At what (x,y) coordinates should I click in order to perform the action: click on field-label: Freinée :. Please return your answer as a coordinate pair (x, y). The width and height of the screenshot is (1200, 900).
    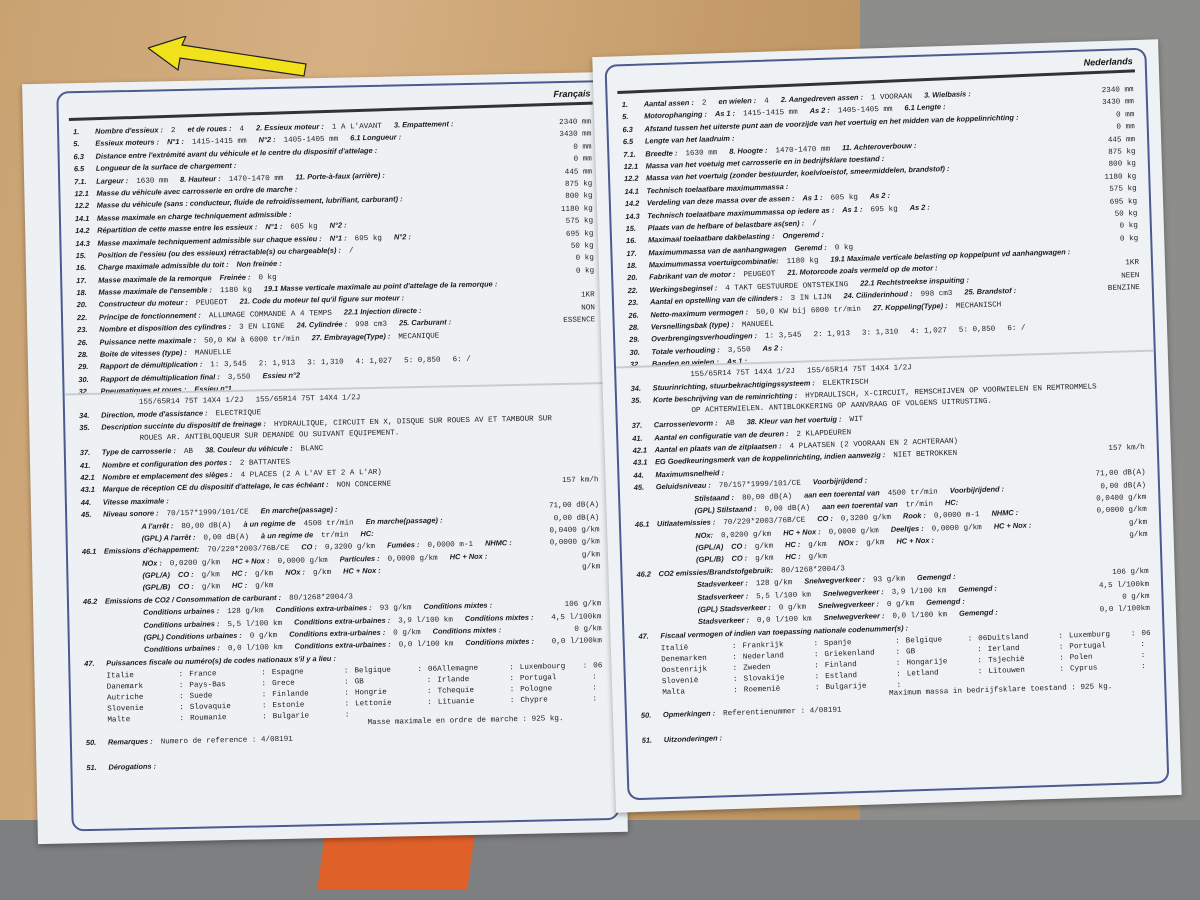
    Looking at the image, I should click on (235, 277).